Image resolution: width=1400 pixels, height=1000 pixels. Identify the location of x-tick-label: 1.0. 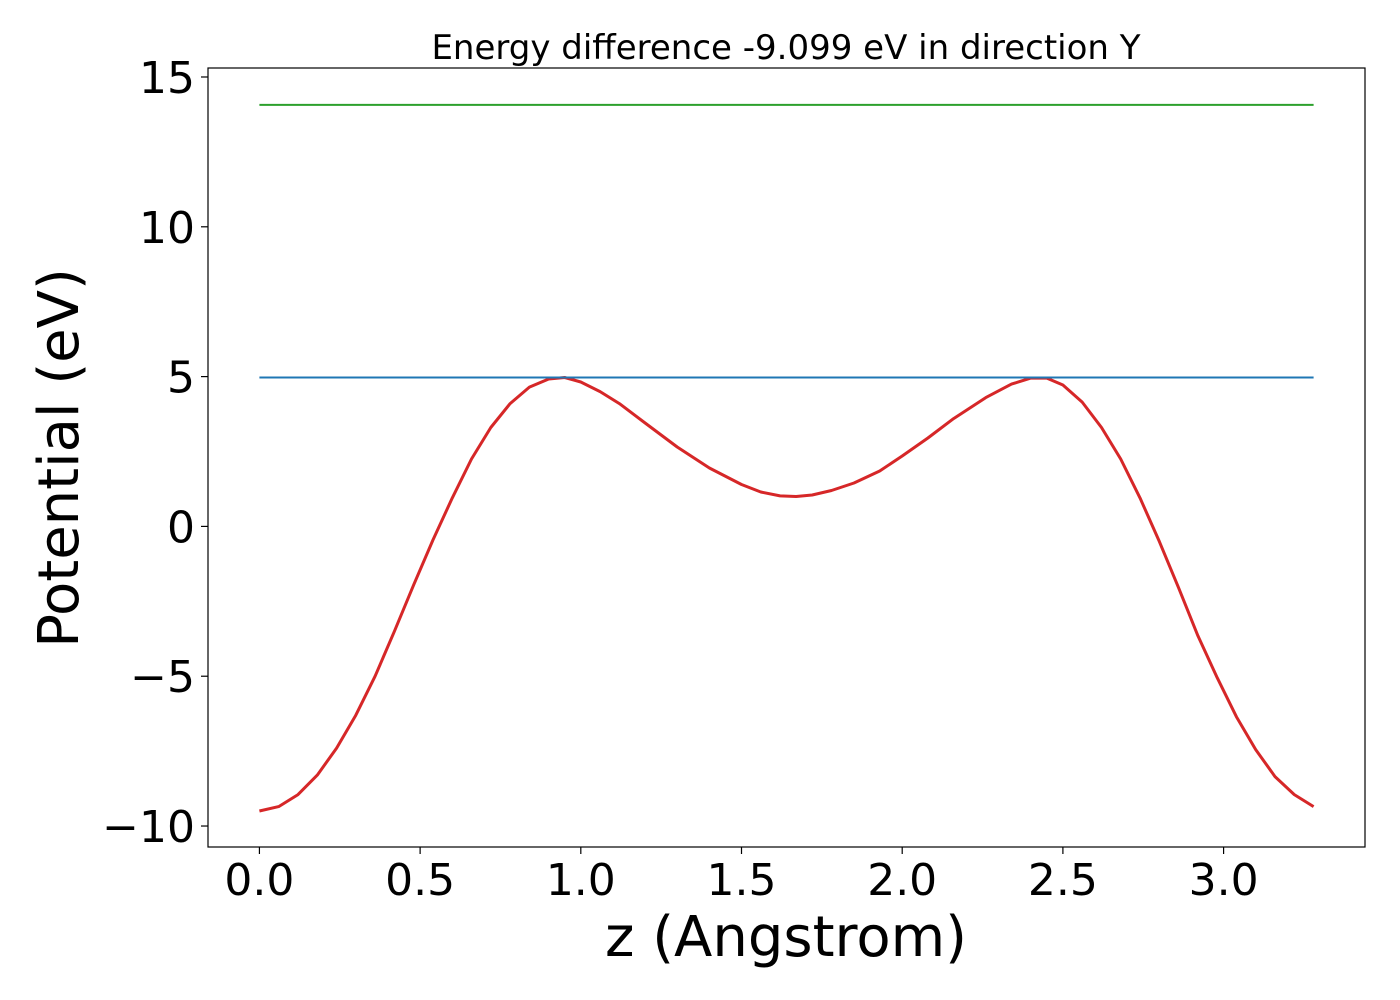
(581, 880).